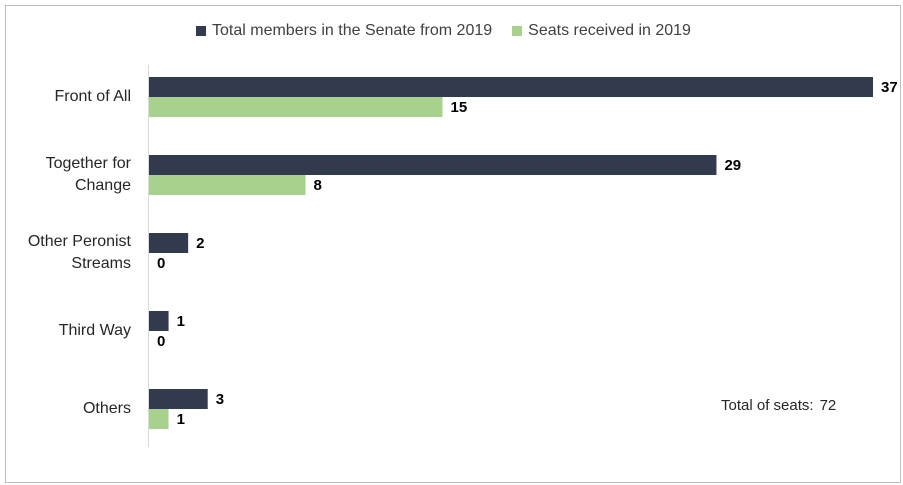 Image resolution: width=903 pixels, height=485 pixels. I want to click on category-label-third-way: Third Way, so click(94, 330).